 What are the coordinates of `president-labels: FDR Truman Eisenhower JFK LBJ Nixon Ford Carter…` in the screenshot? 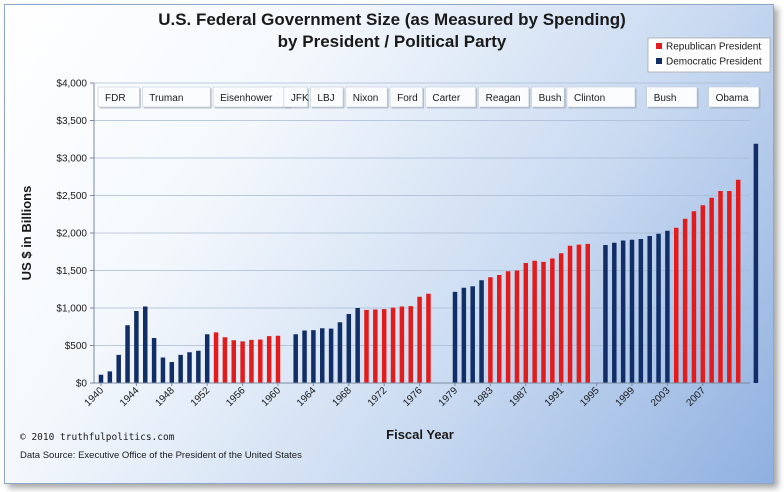 It's located at (429, 97).